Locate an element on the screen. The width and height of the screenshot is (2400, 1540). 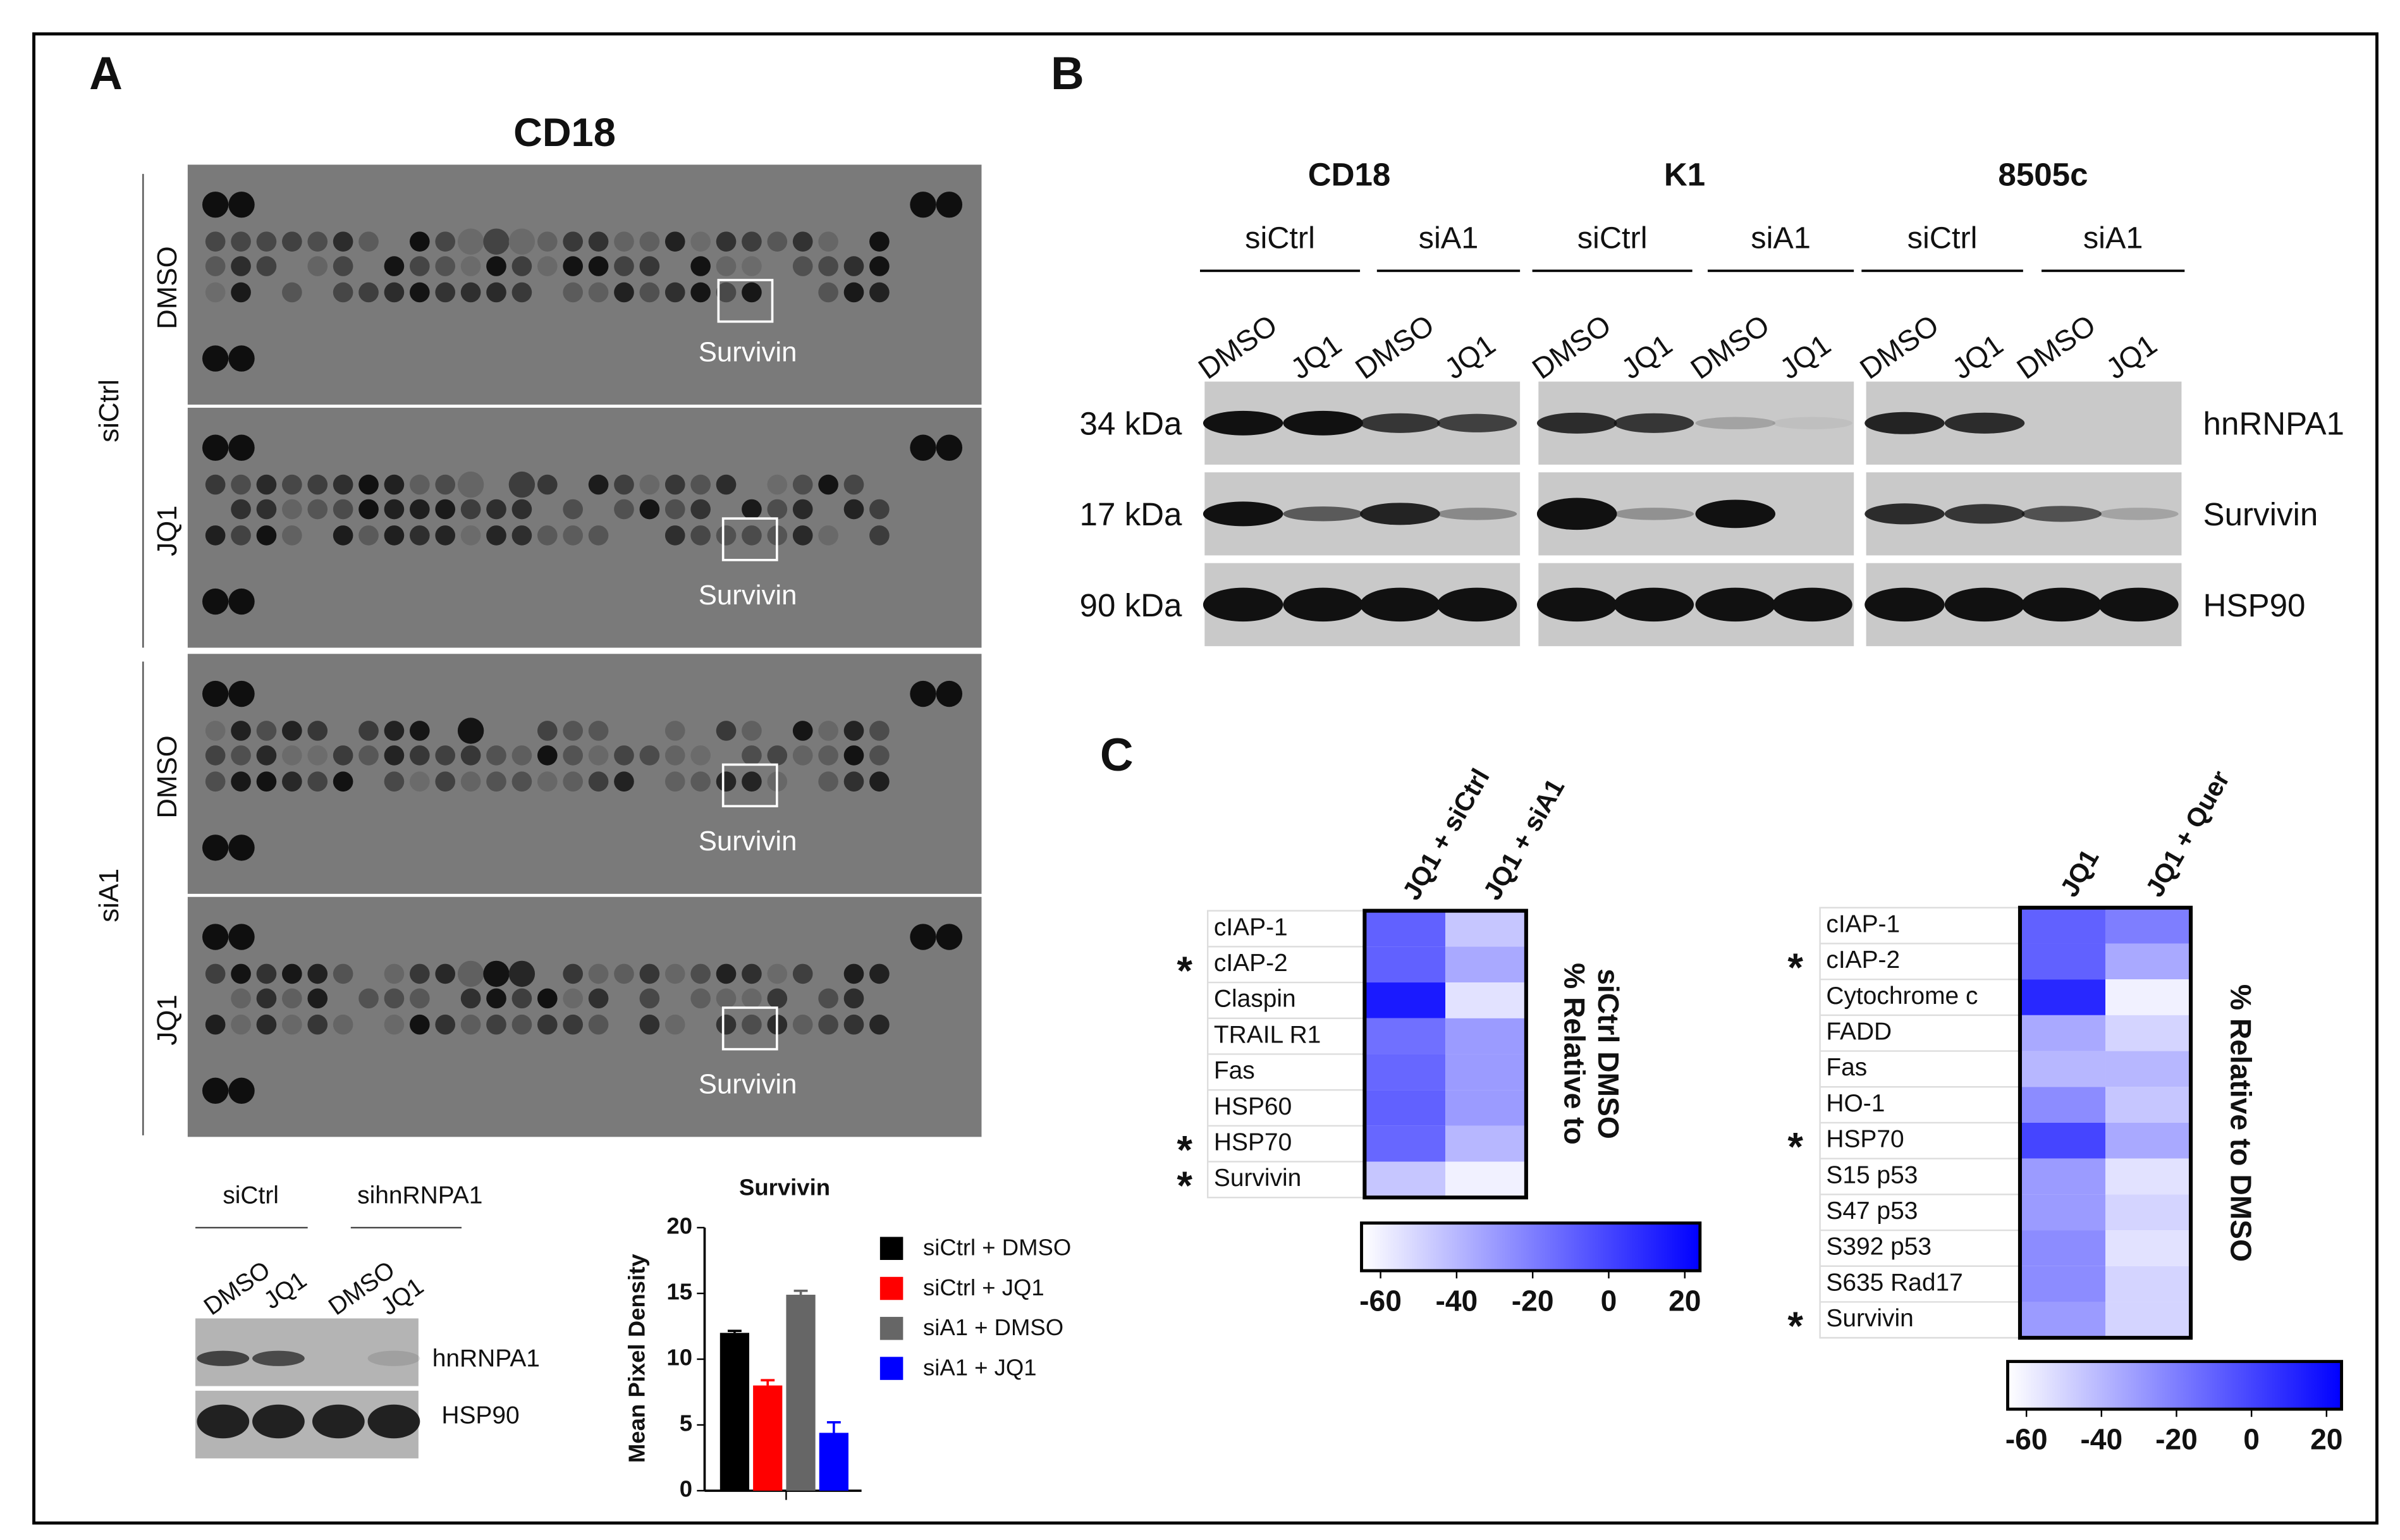
row-label: FADD is located at coordinates (1859, 1032).